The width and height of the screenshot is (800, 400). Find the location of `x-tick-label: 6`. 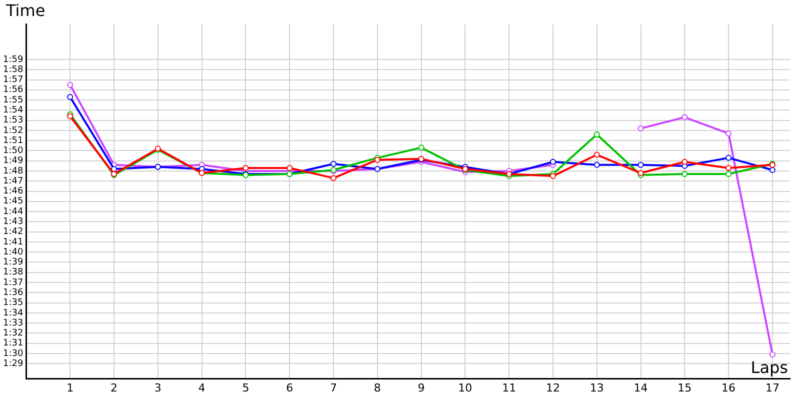

x-tick-label: 6 is located at coordinates (290, 387).